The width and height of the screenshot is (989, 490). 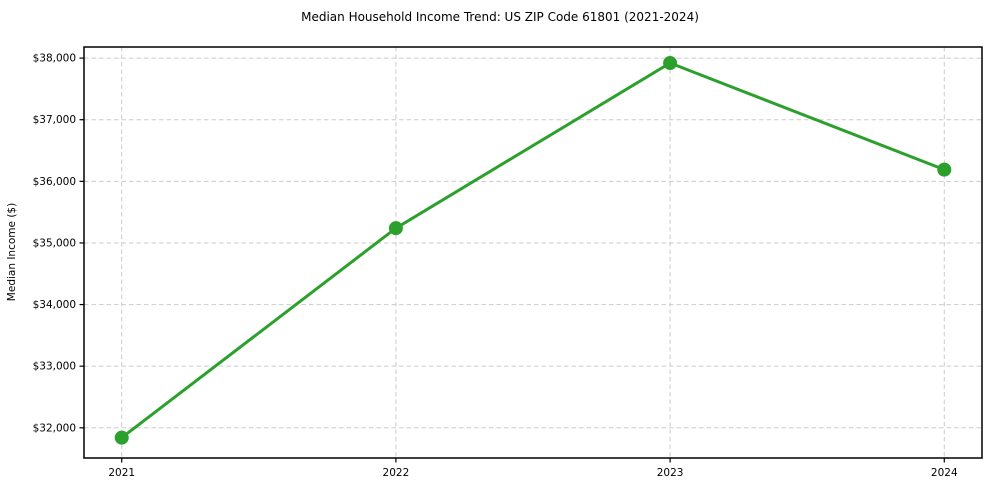 I want to click on y-tick-label: $35,000, so click(x=54, y=243).